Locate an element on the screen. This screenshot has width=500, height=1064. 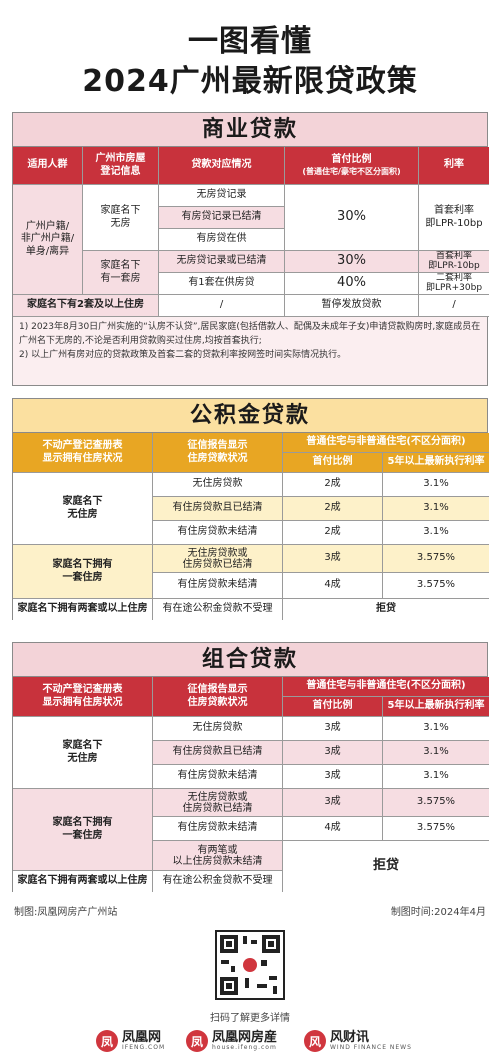
down-row-3: 2成 is located at coordinates (333, 533).